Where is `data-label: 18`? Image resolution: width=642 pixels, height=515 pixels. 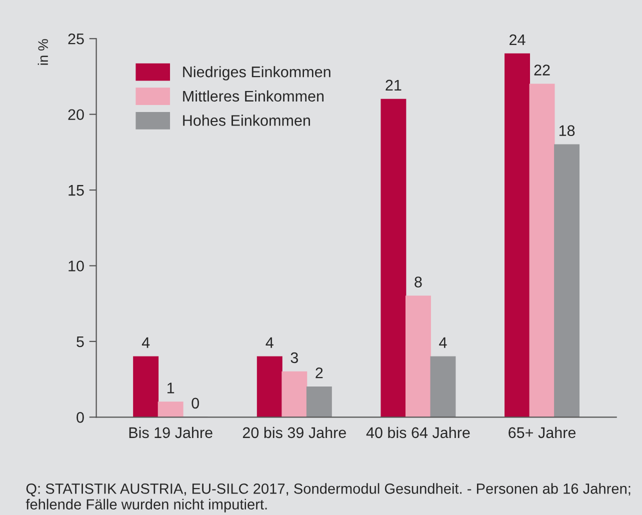
data-label: 18 is located at coordinates (567, 130).